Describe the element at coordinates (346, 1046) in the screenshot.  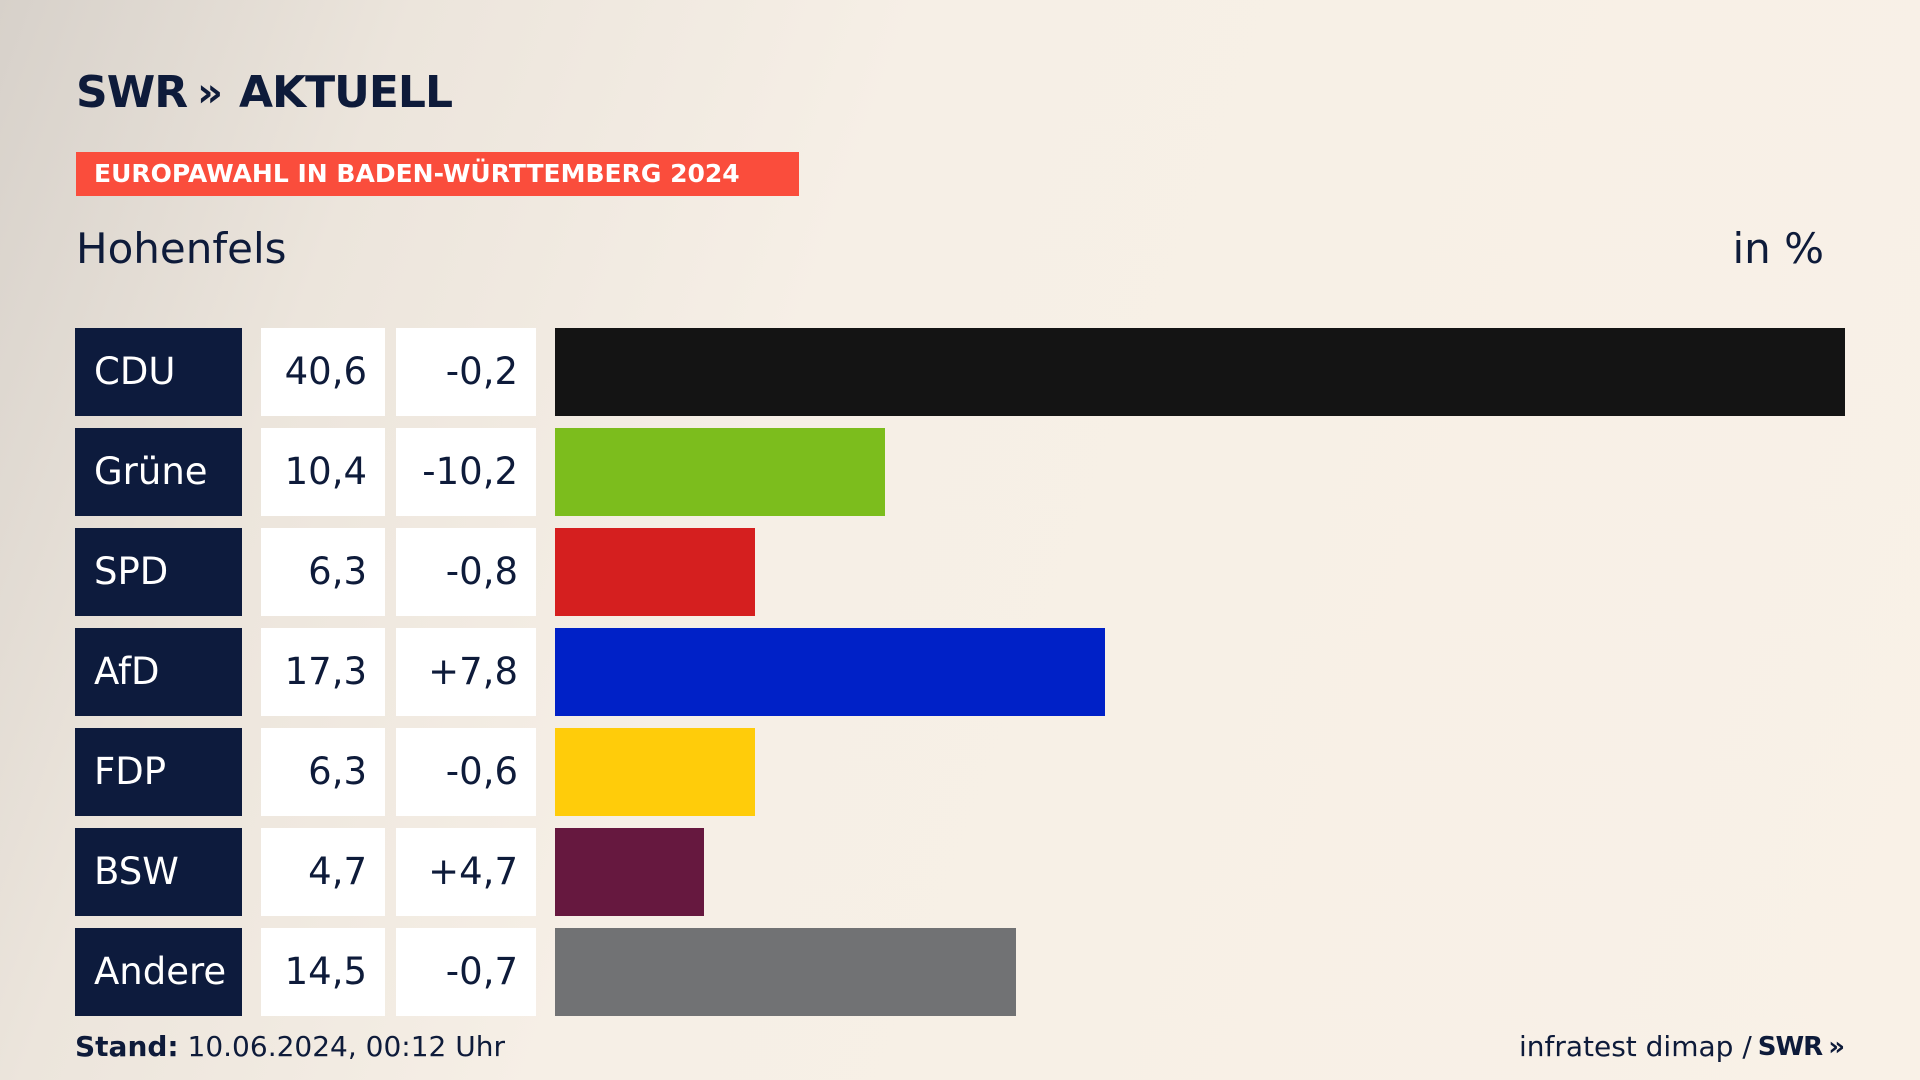
I see `stand-value: 10.06.2024, 00:12 Uhr` at that location.